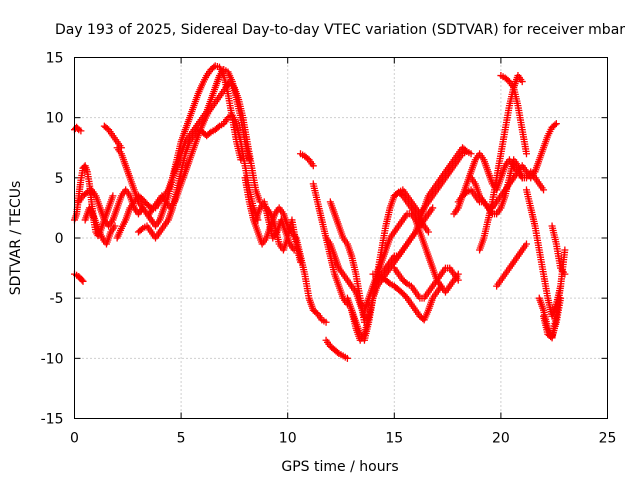 This screenshot has width=640, height=480. I want to click on series-s18, so click(336, 349).